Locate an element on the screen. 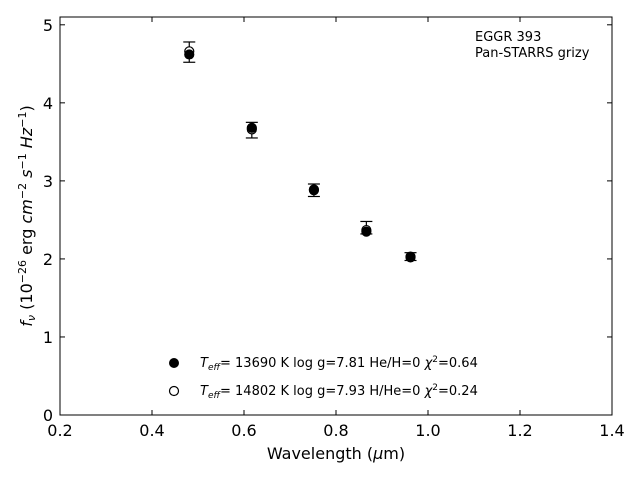 This screenshot has width=640, height=480. y-label-f: f is located at coordinates (26, 323).